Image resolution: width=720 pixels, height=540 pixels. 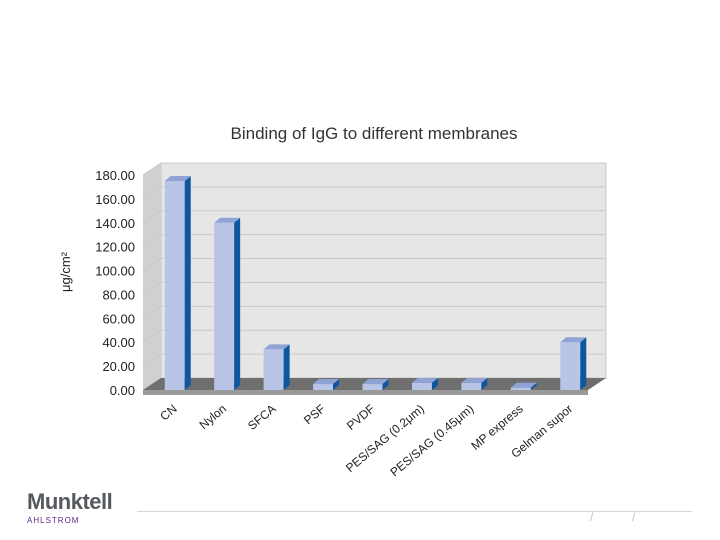 What do you see at coordinates (168, 413) in the screenshot?
I see `x-category-label: CN` at bounding box center [168, 413].